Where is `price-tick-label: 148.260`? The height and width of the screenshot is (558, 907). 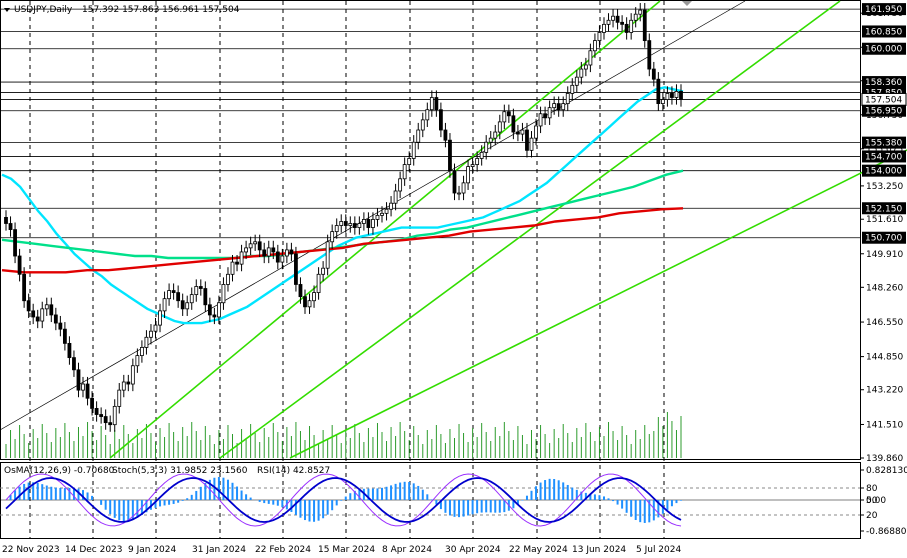 price-tick-label: 148.260 is located at coordinates (884, 288).